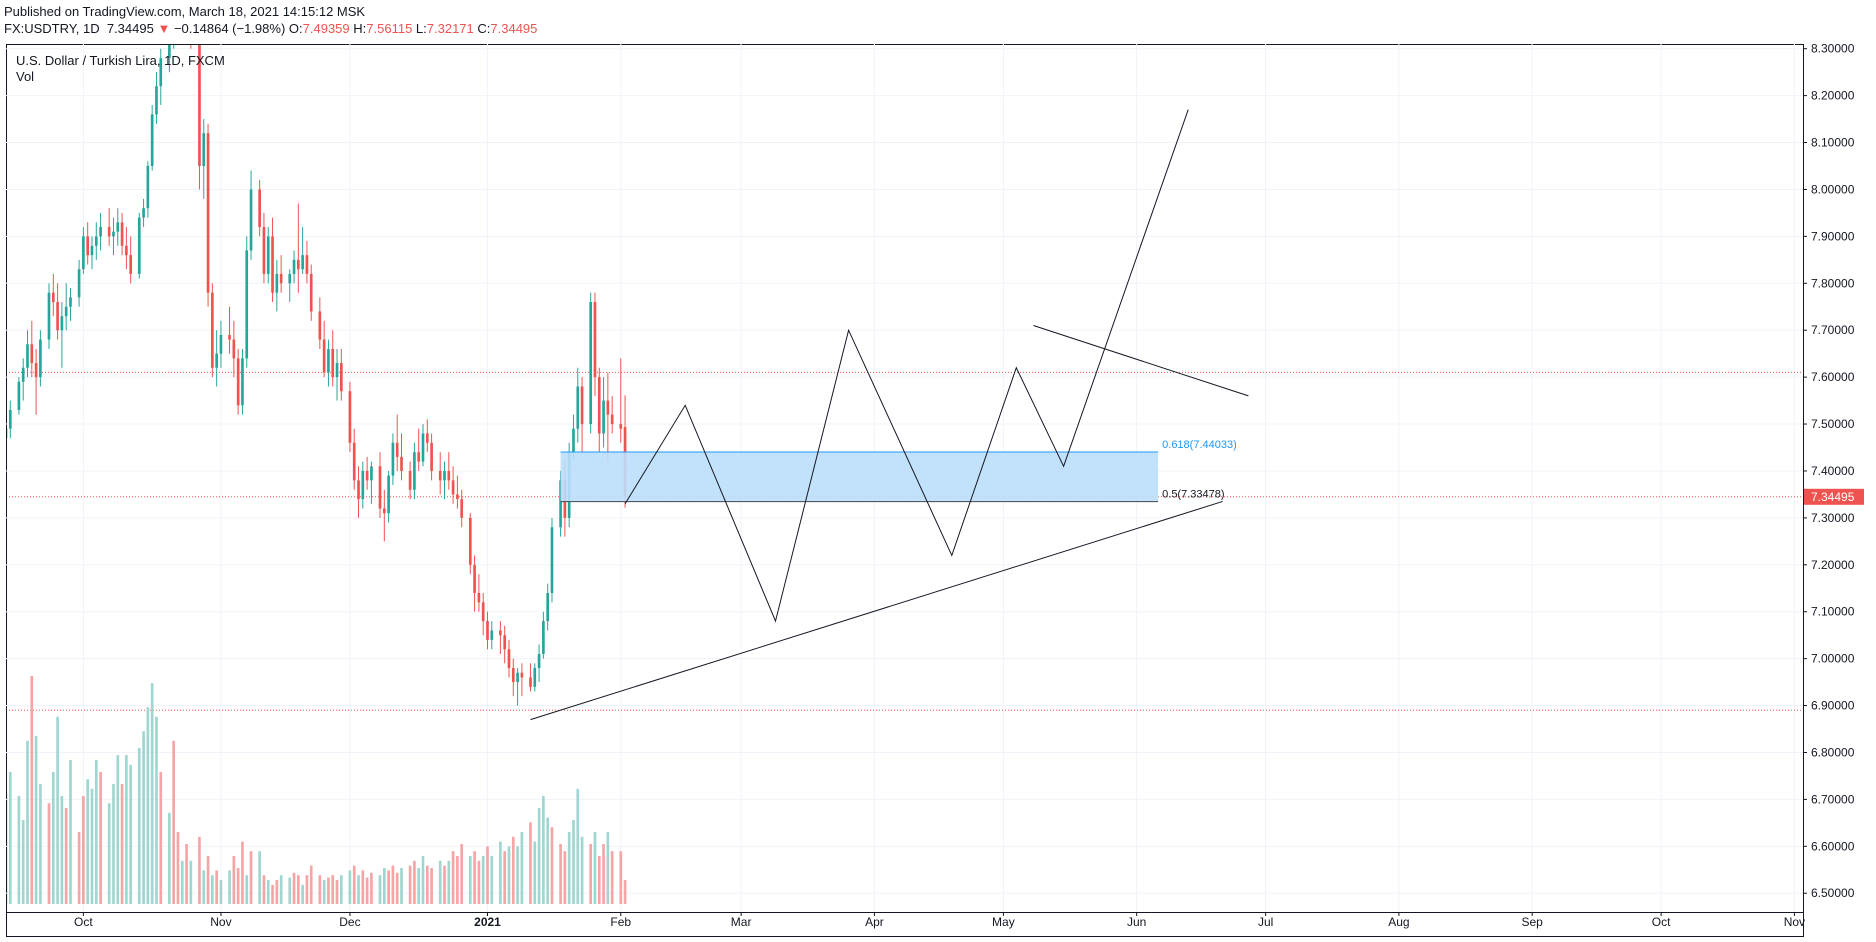 The width and height of the screenshot is (1876, 942). I want to click on chart-title: U.S. Dollar / Turkish Lira, 1D, FXCM, so click(120, 60).